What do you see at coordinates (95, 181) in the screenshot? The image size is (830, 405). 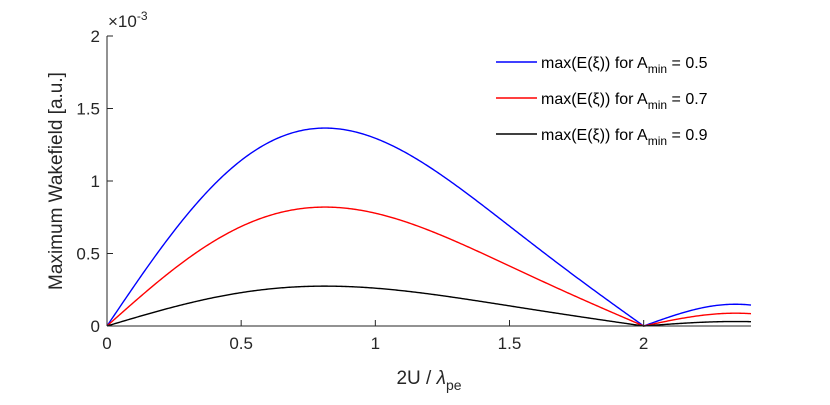 I see `y-tick-label: 1` at bounding box center [95, 181].